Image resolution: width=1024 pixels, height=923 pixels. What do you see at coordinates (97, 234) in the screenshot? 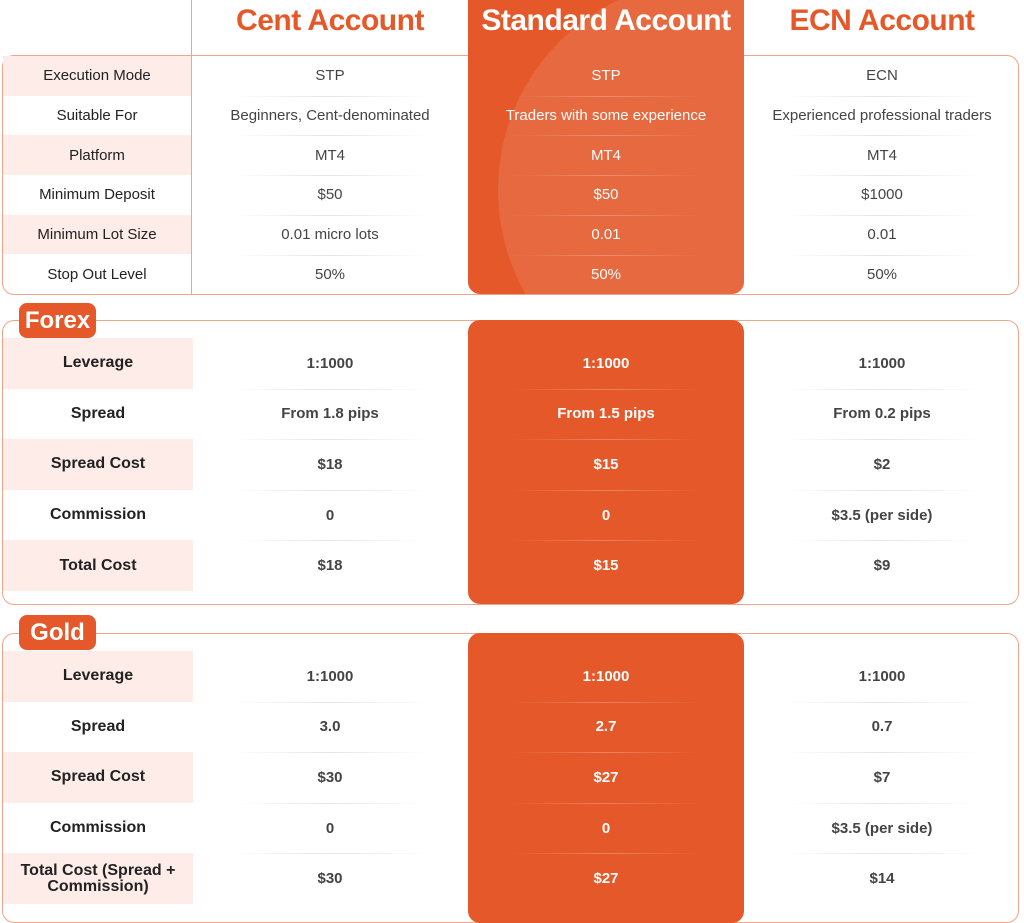
I see `row-label: Minimum Lot Size` at bounding box center [97, 234].